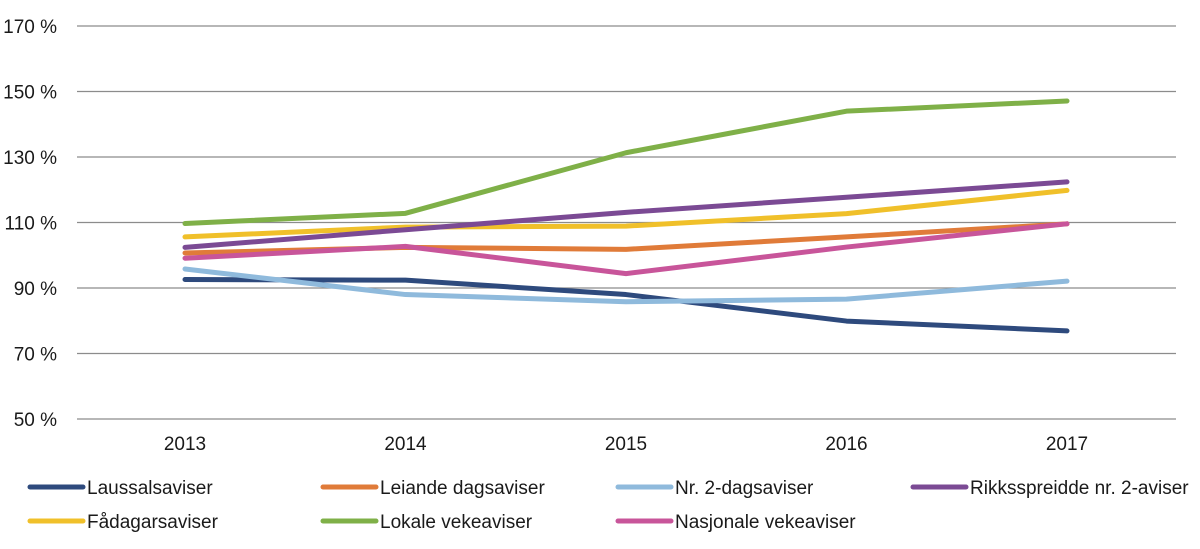 The image size is (1200, 549). I want to click on legend-item: Laussalsaviser, so click(120, 488).